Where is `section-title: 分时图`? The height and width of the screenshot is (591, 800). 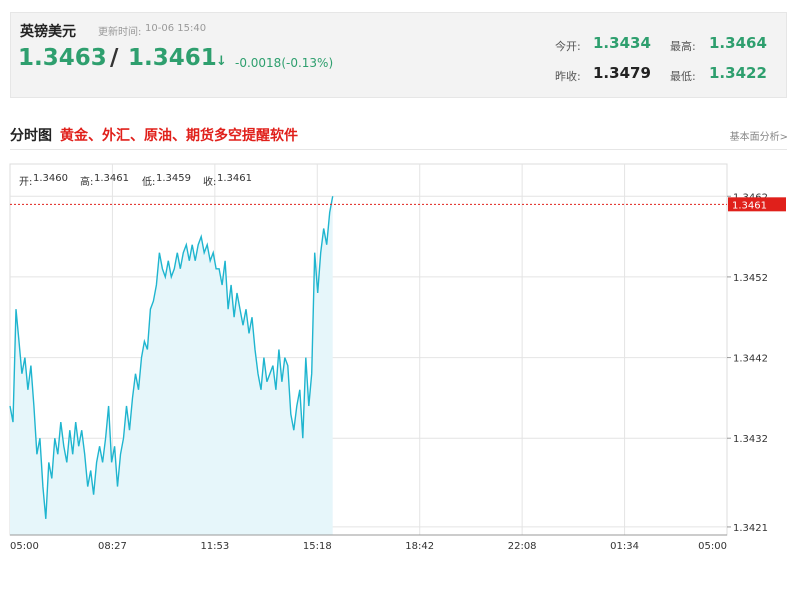
section-title: 分时图 is located at coordinates (31, 136).